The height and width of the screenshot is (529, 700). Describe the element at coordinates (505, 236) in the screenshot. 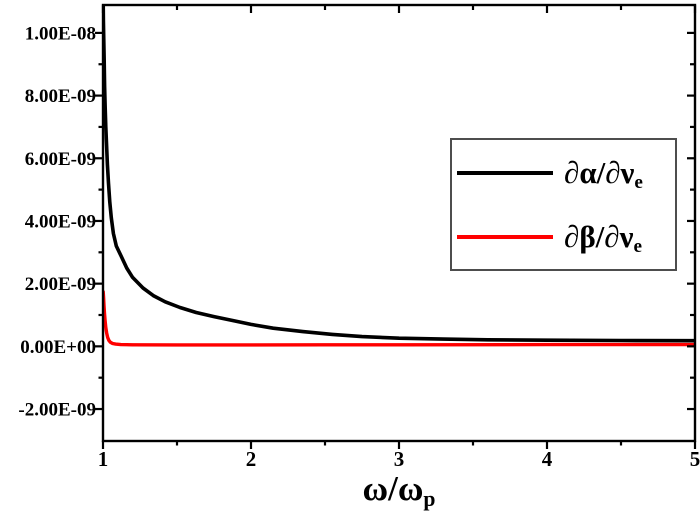

I see `beta-line-sample` at that location.